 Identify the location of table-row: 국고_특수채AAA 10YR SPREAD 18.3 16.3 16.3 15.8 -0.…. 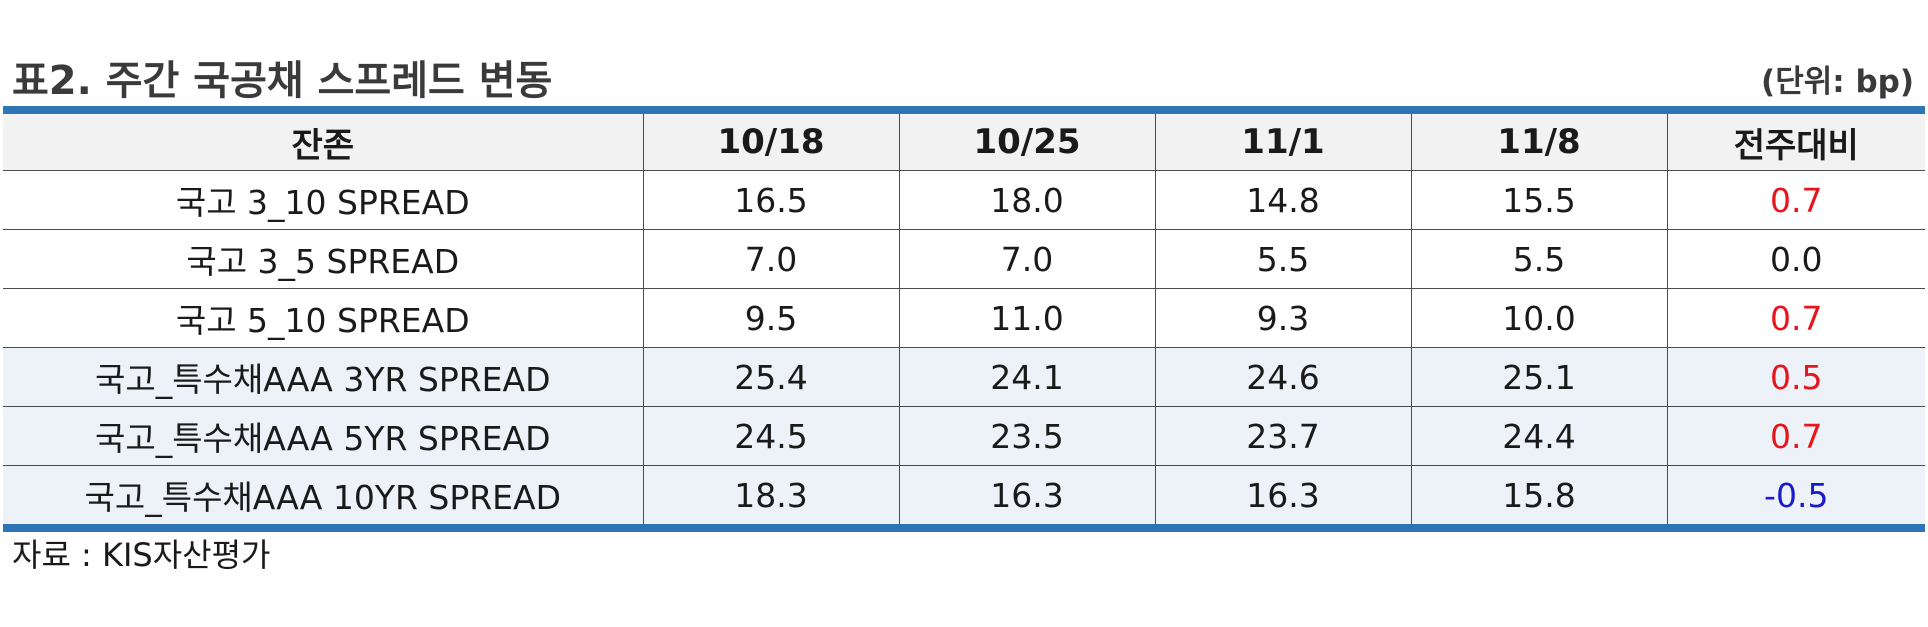
(964, 494).